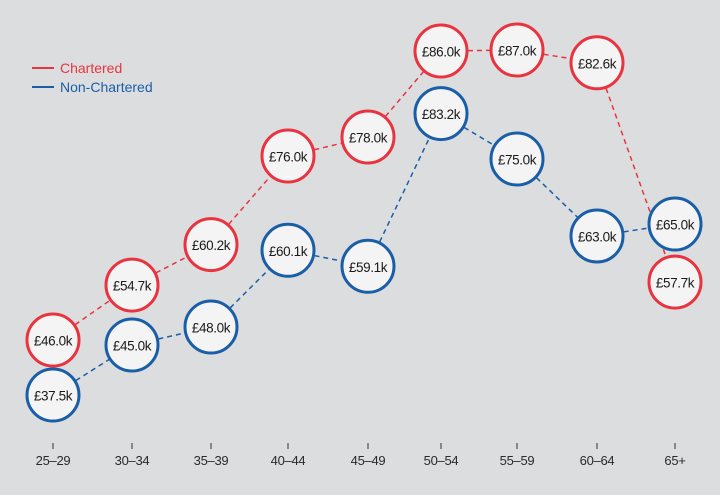 This screenshot has height=495, width=720. I want to click on chartered-point: £76.0k, so click(288, 156).